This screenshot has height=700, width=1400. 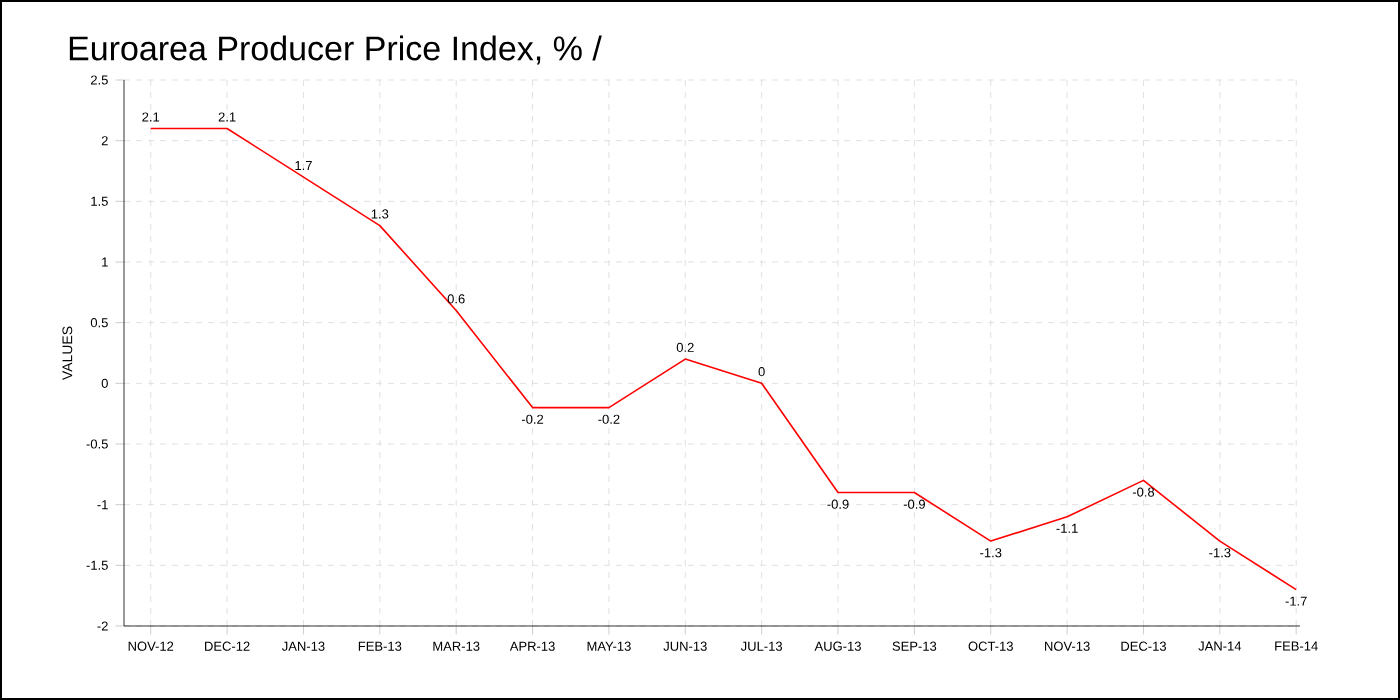 I want to click on chart-title: Euroarea Producer Price Index, % /, so click(x=335, y=50).